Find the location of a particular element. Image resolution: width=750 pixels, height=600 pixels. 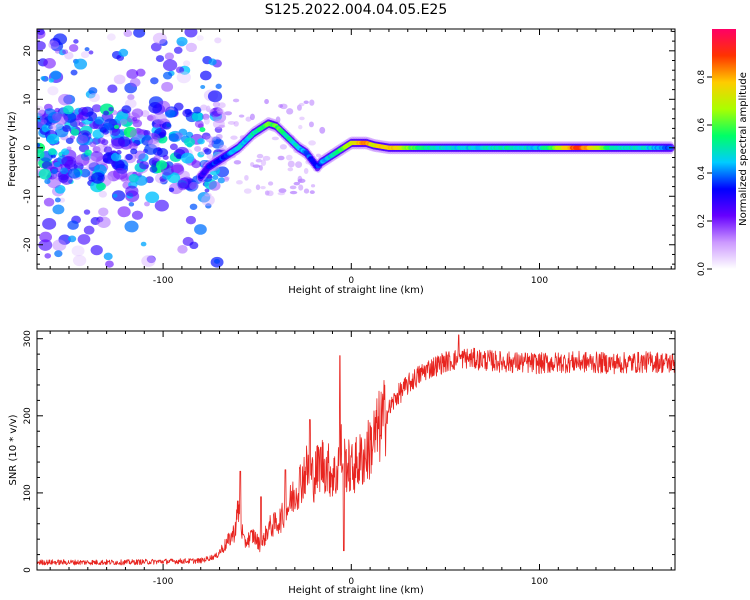

snr-y-tick-label: 200 is located at coordinates (28, 415).